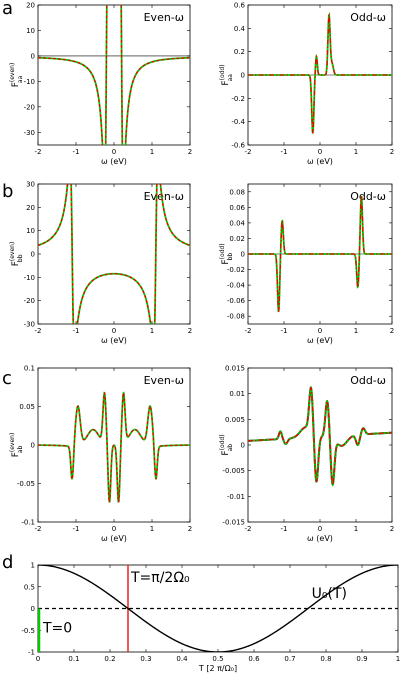  What do you see at coordinates (254, 659) in the screenshot?
I see `x-tick-label: 0.6` at bounding box center [254, 659].